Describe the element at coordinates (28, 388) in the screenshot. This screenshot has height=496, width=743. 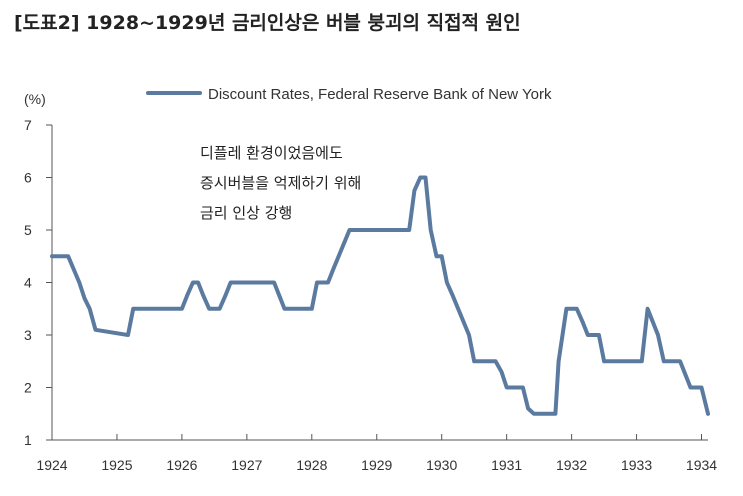
I see `y-tick-label: 2` at that location.